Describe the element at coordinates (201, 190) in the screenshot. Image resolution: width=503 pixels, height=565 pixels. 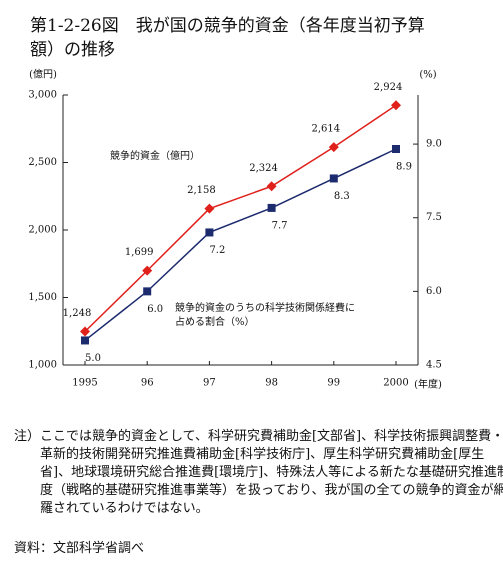
I see `value-label: 2,158` at that location.